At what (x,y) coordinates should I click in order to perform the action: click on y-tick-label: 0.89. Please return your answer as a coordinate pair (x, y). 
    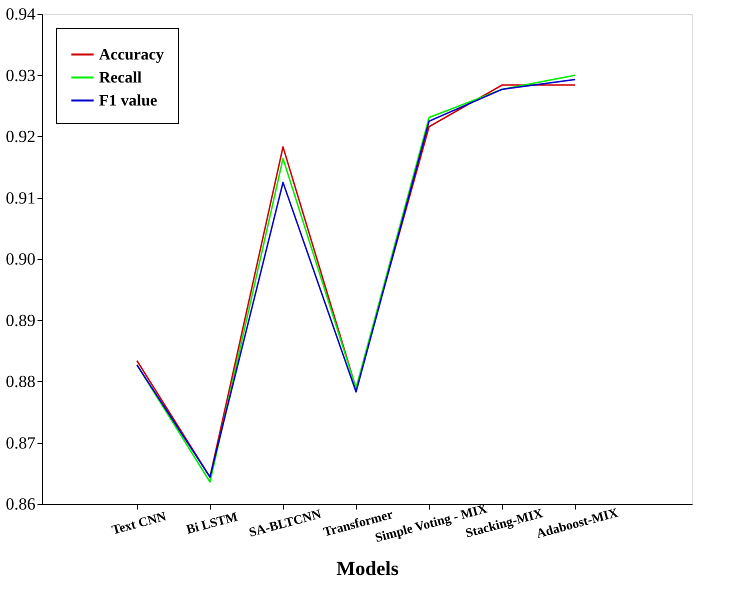
    Looking at the image, I should click on (21, 320).